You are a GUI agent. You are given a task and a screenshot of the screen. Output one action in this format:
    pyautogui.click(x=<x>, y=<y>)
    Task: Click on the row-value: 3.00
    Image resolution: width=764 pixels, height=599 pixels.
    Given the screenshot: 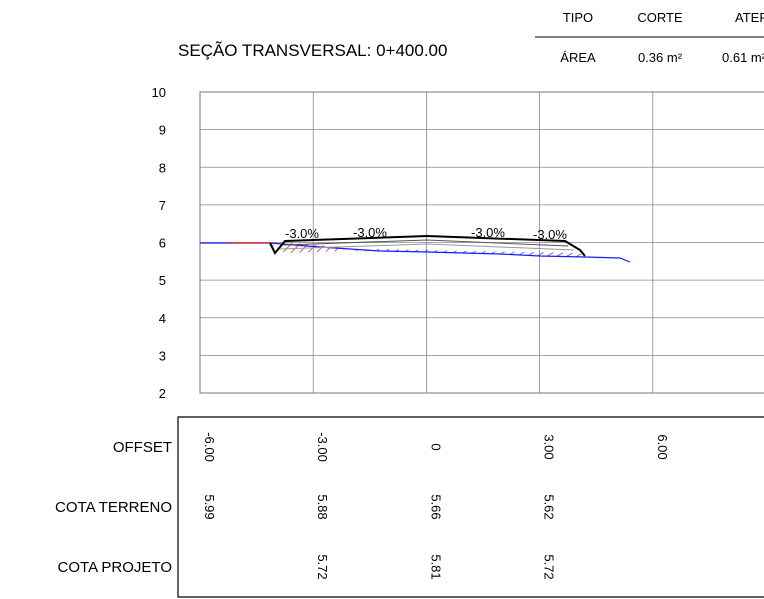 What is the action you would take?
    pyautogui.click(x=549, y=446)
    